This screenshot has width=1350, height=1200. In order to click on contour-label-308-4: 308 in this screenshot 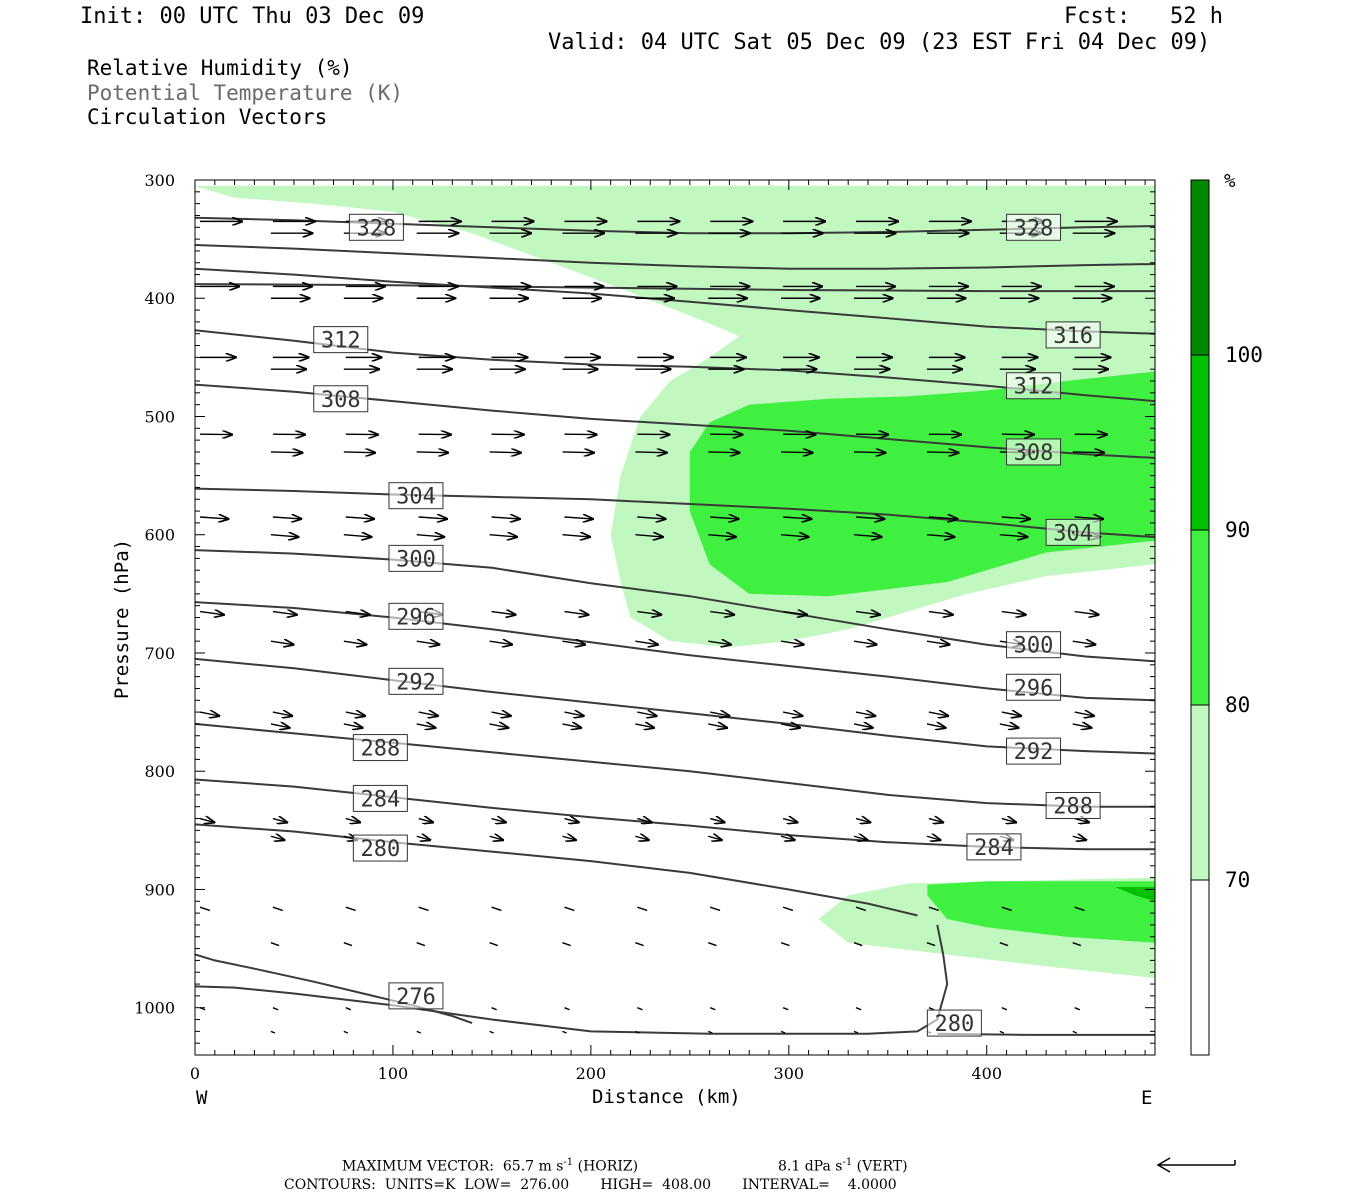, I will do `click(341, 399)`.